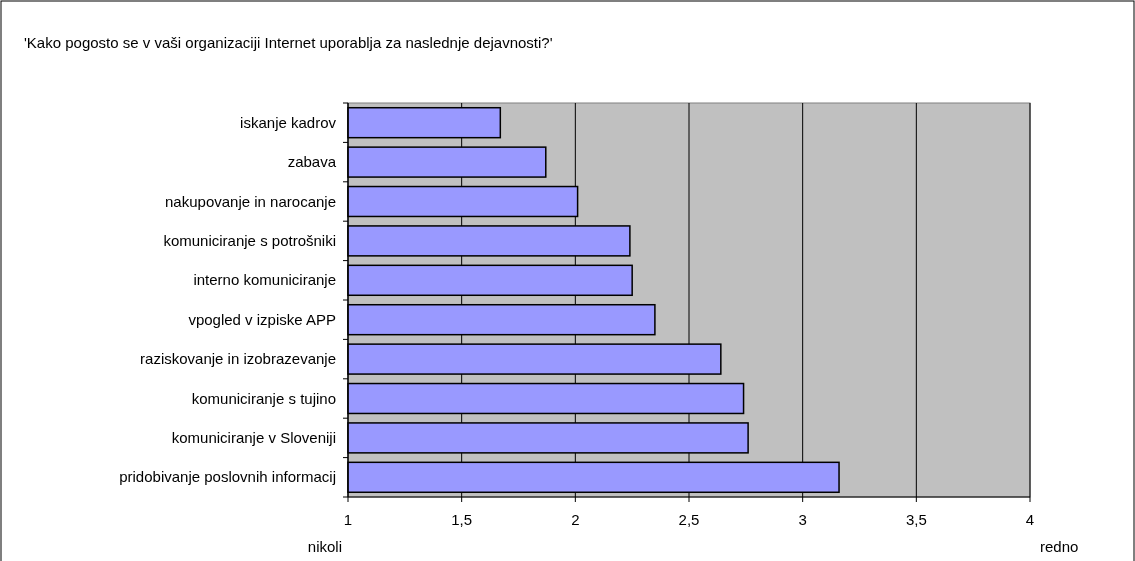 This screenshot has width=1135, height=561. What do you see at coordinates (249, 240) in the screenshot?
I see `y-tick-label: komuniciranje s potrošniki` at bounding box center [249, 240].